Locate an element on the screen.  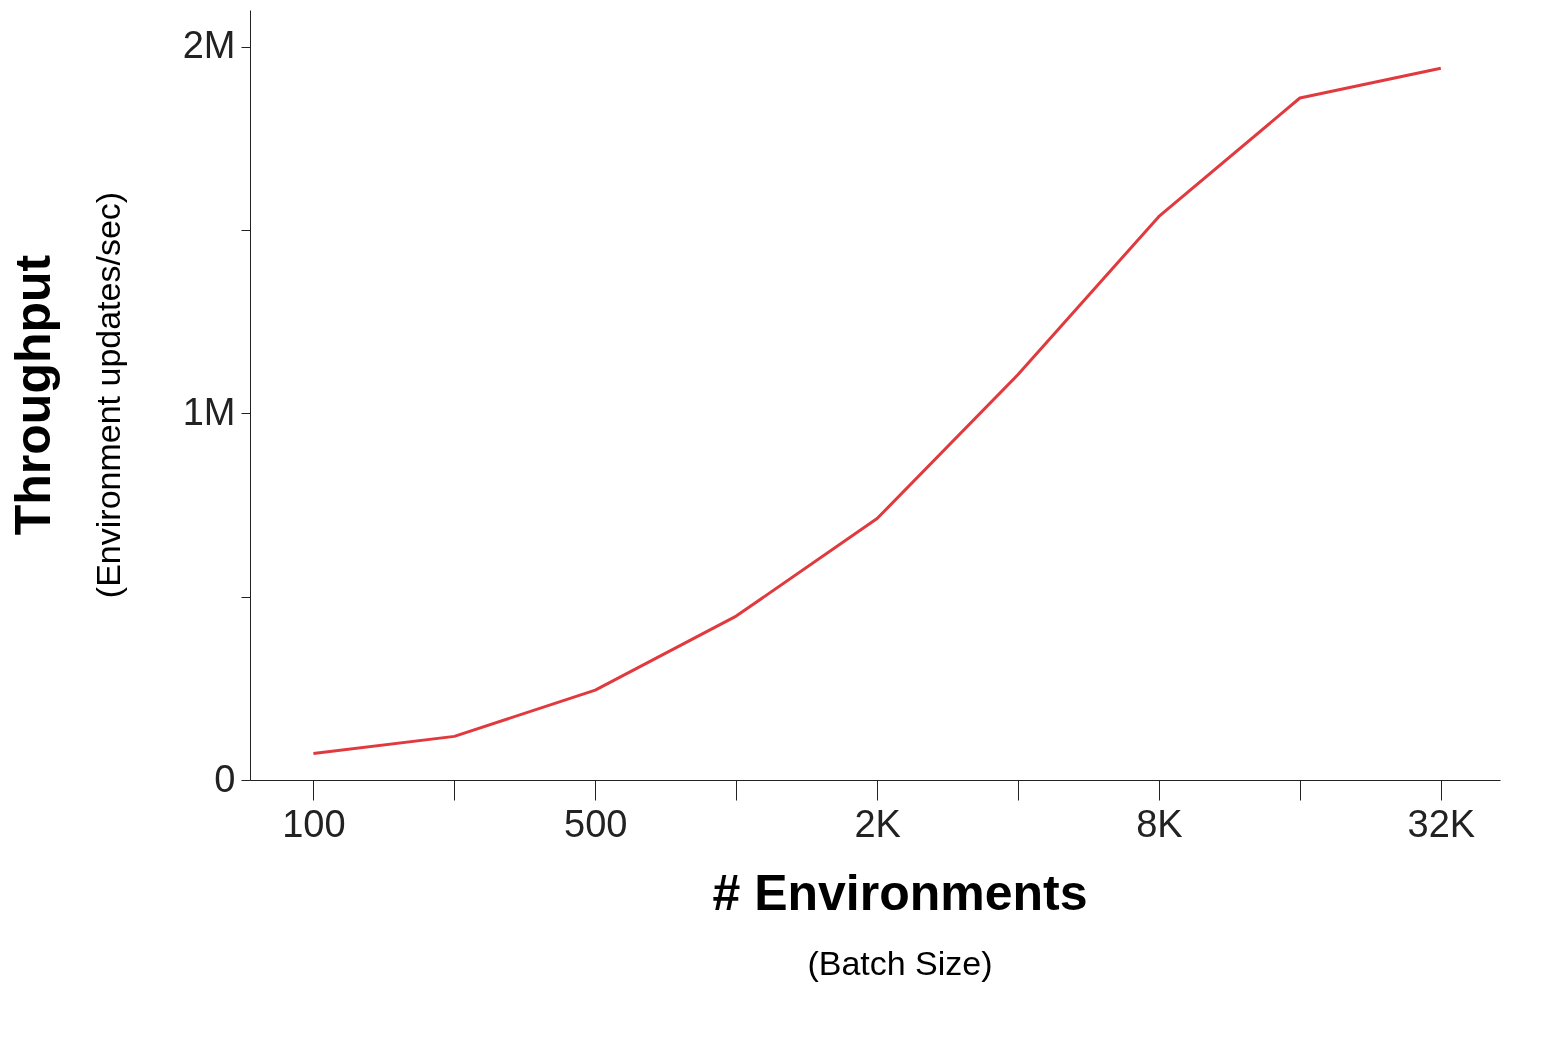
x-axis-title: # Environments (Batch Size) is located at coordinates (900, 923).